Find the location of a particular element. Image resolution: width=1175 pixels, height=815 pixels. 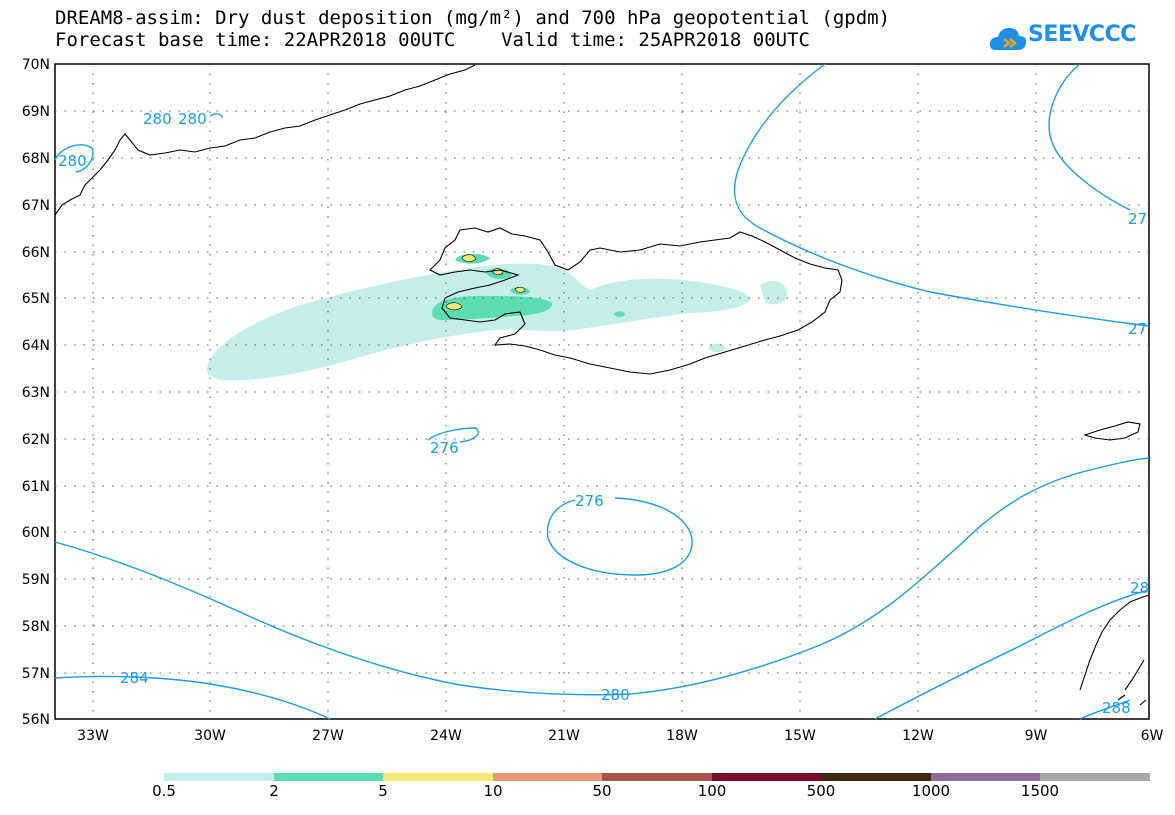

legend-label: 100 is located at coordinates (712, 791).